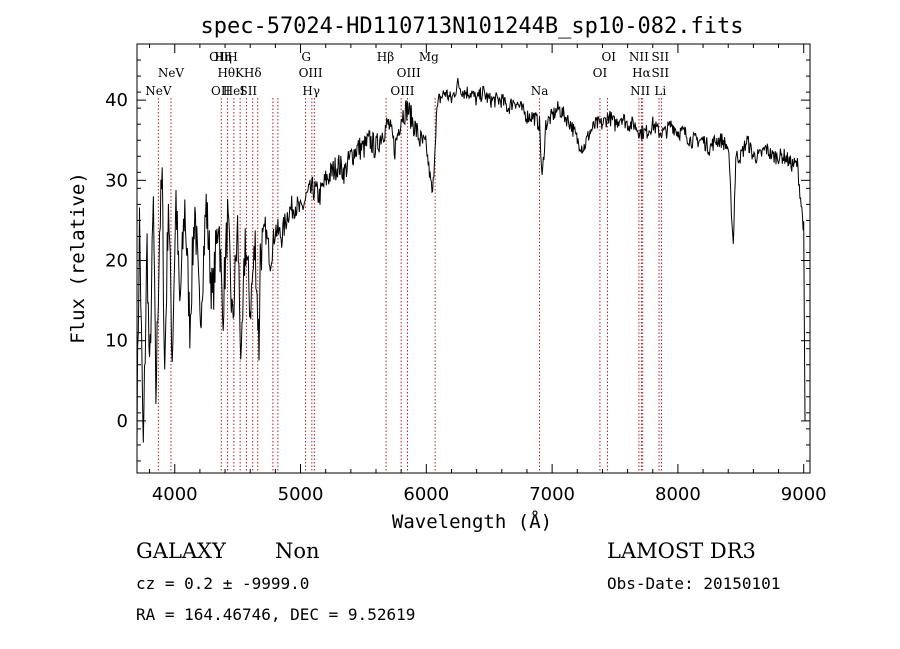  Describe the element at coordinates (116, 261) in the screenshot. I see `y-tick-label: 20` at that location.